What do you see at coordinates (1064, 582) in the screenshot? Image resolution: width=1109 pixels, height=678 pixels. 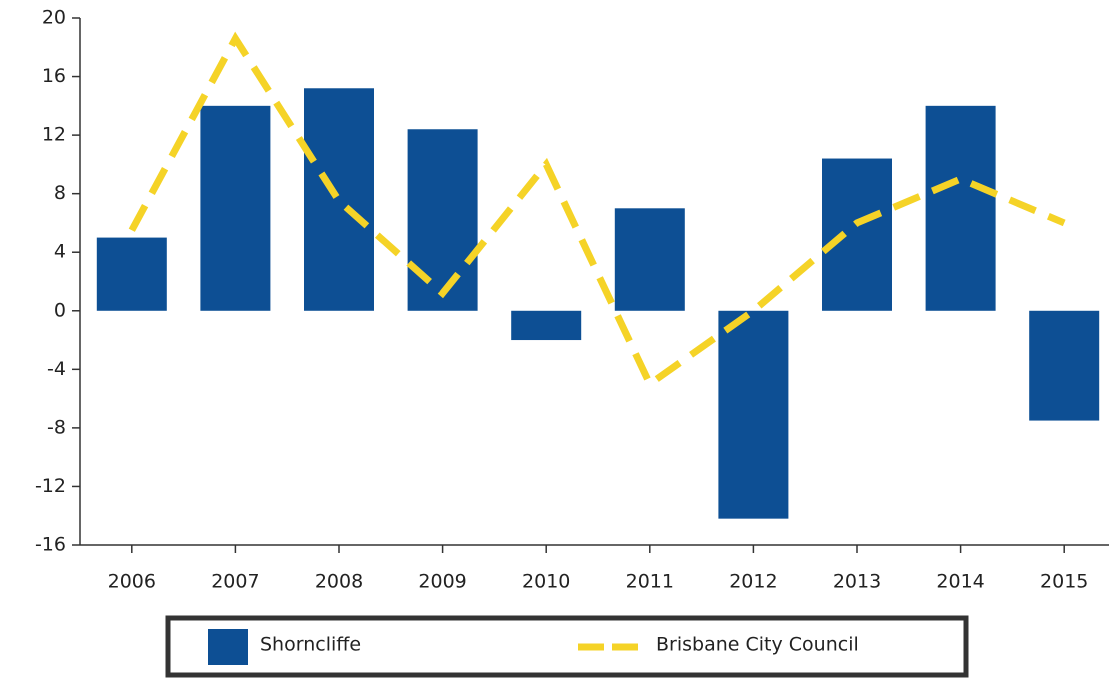 I see `x-tick-label: 2015` at bounding box center [1064, 582].